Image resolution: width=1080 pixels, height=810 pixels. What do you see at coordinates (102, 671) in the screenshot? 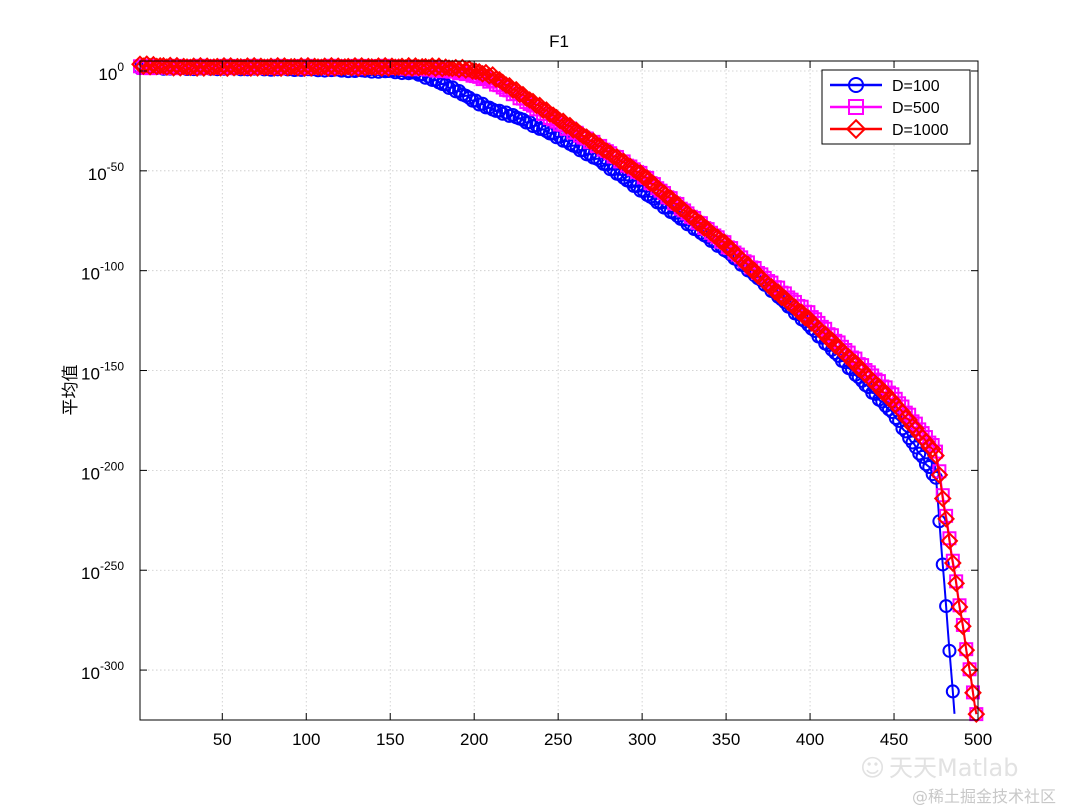
I see `y-tick-label: 10-300` at bounding box center [102, 671].